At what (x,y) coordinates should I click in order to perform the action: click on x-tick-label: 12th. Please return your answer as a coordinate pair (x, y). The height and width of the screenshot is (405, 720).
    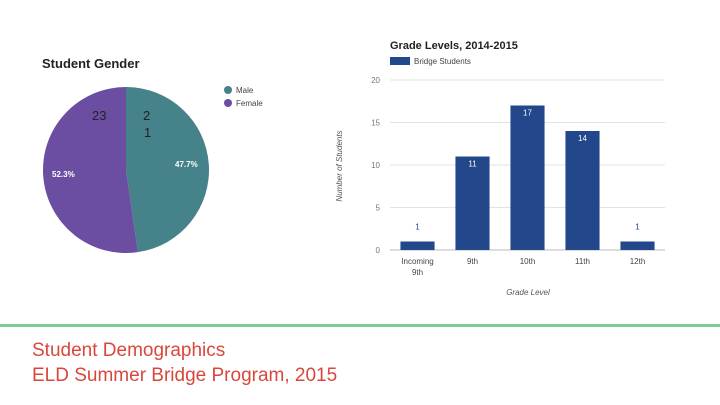
    Looking at the image, I should click on (638, 261).